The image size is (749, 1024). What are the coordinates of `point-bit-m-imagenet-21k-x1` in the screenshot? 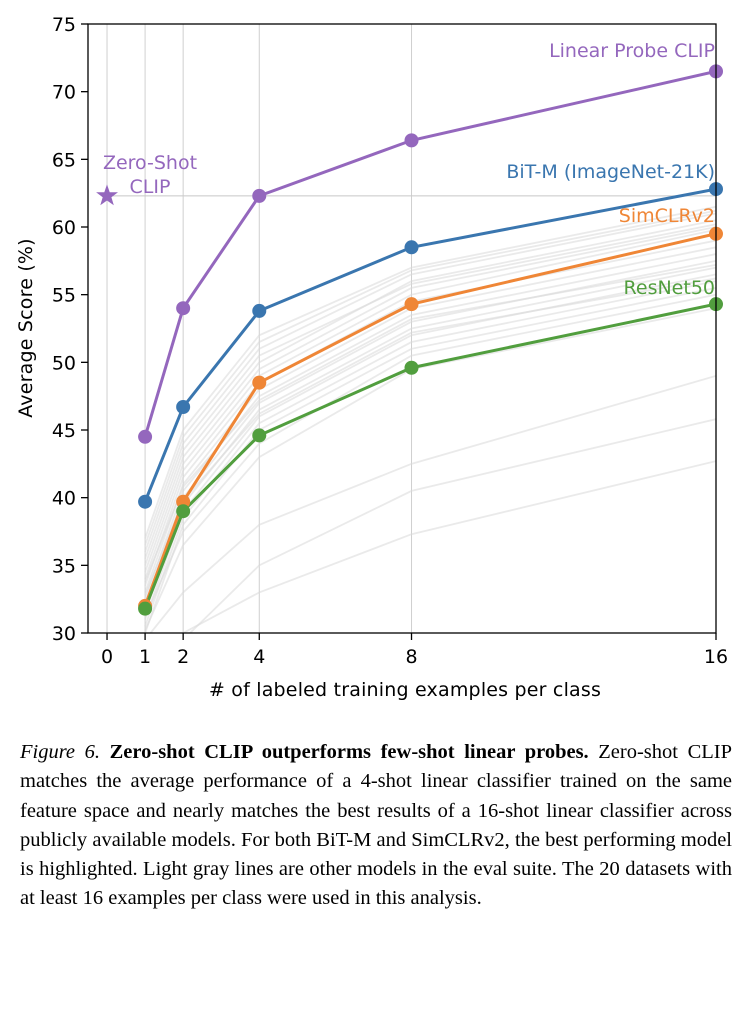 It's located at (145, 501).